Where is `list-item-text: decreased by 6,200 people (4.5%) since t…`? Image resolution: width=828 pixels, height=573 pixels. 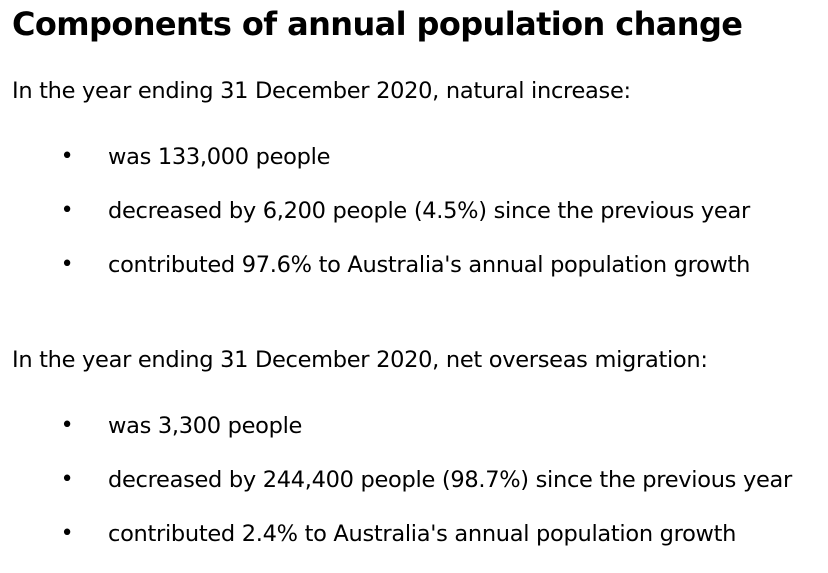
list-item-text: decreased by 6,200 people (4.5%) since t… is located at coordinates (429, 211).